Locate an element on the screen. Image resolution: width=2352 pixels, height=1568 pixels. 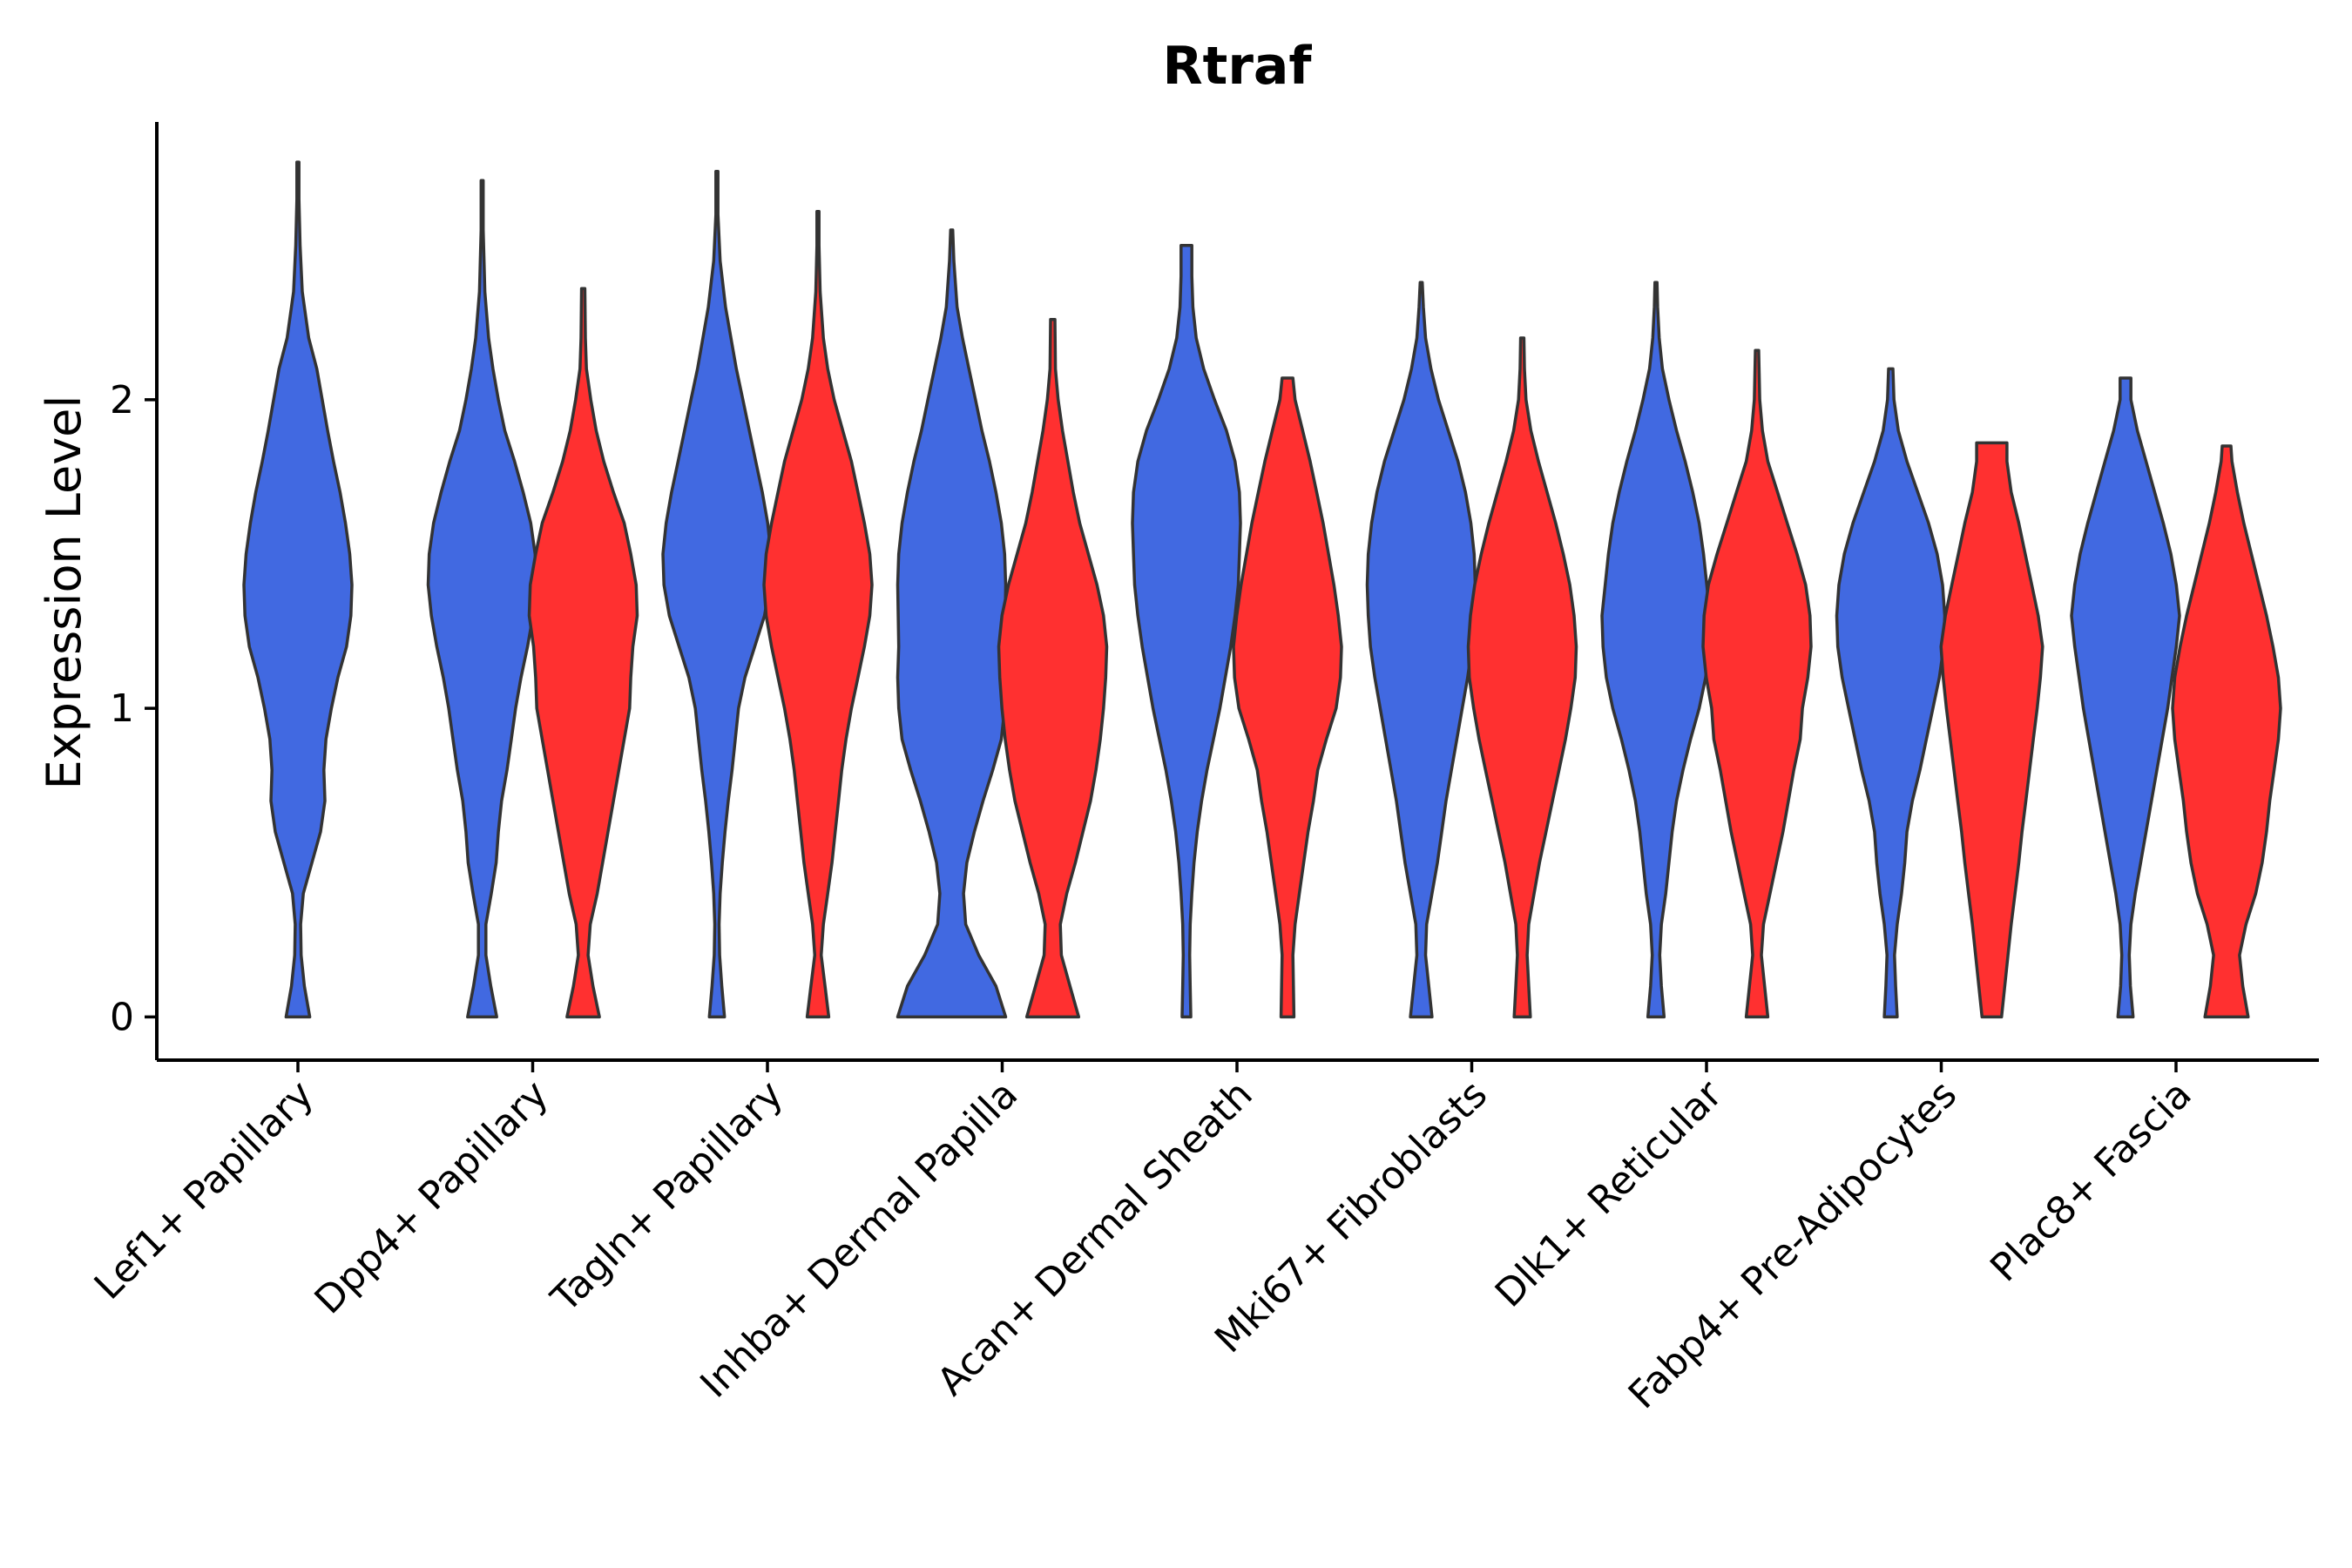
x-tick-label-tagln-papillary: Tagln+ Papillary is located at coordinates (667, 1196).